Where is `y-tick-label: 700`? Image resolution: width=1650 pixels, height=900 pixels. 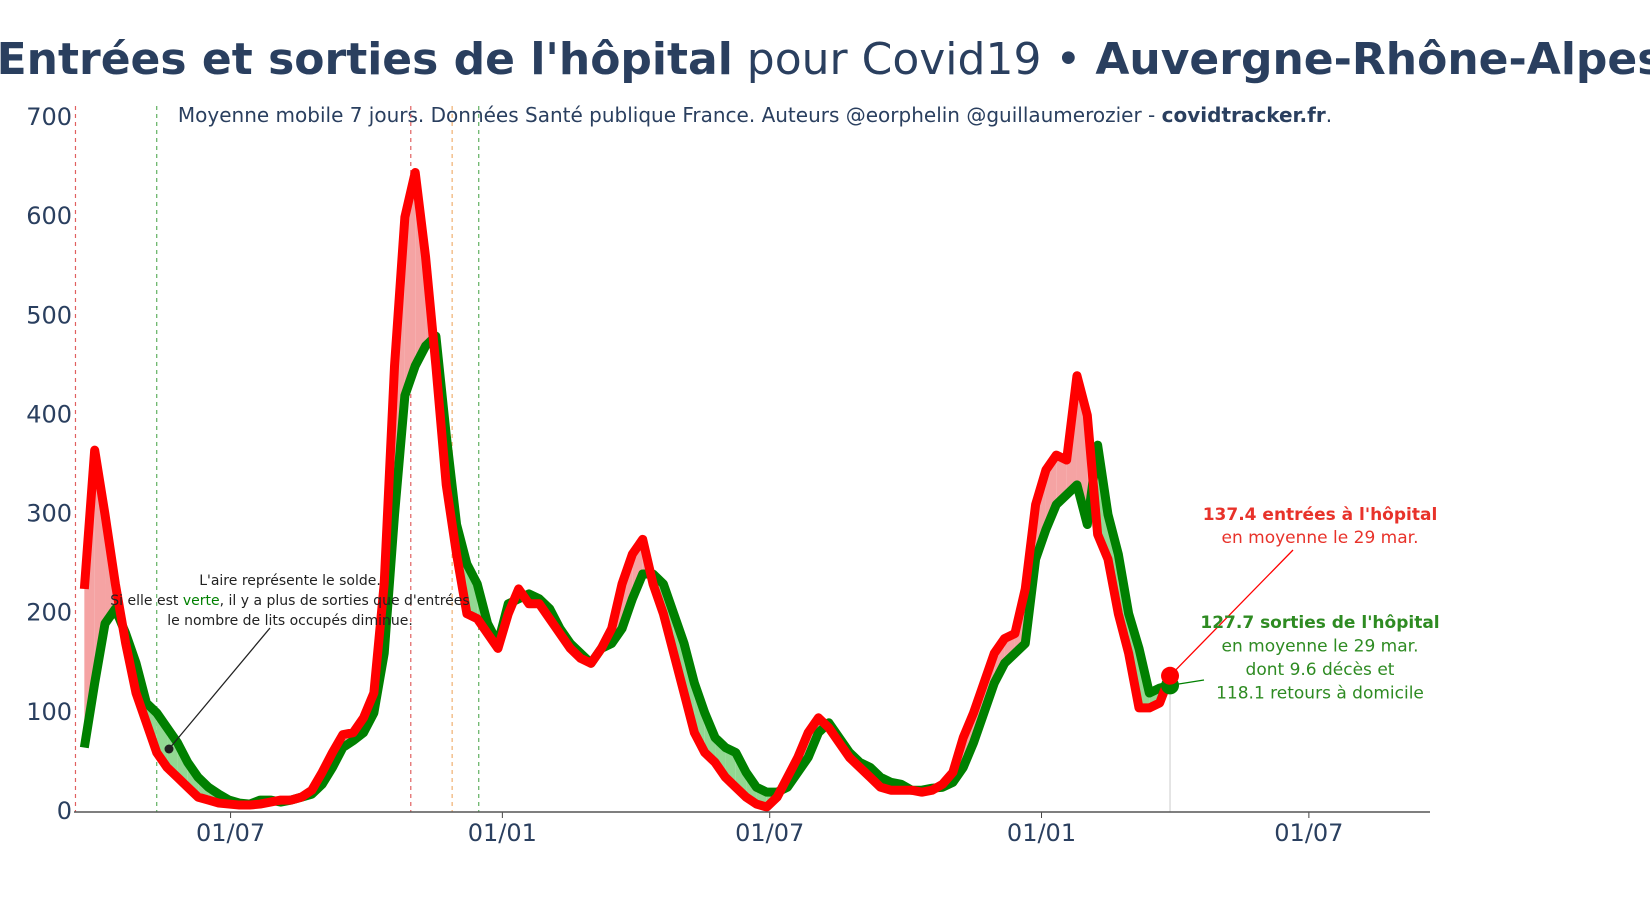
y-tick-label: 700 is located at coordinates (49, 117).